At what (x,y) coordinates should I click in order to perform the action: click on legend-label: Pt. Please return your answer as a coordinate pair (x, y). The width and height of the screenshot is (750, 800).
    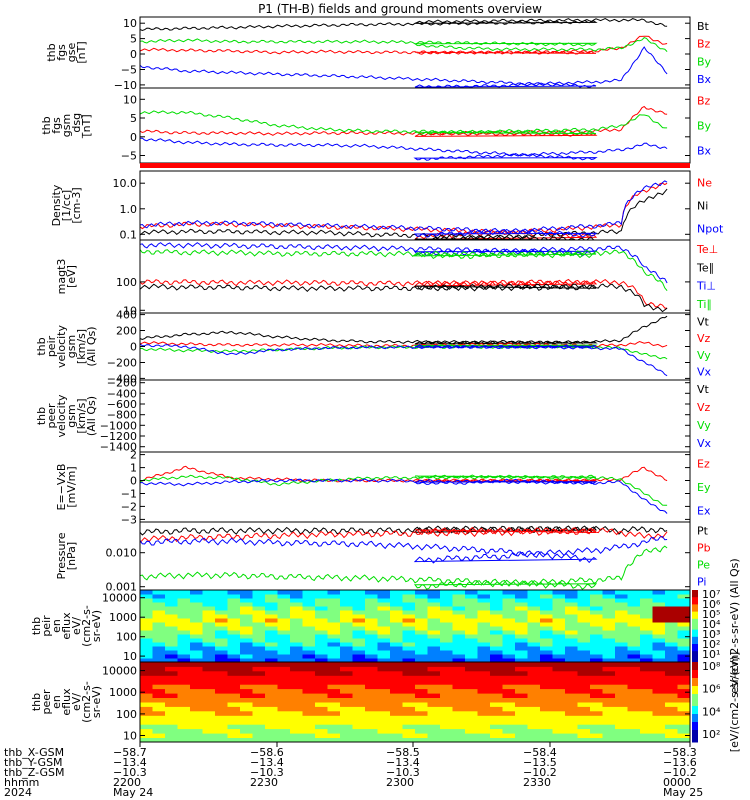
    Looking at the image, I should click on (703, 531).